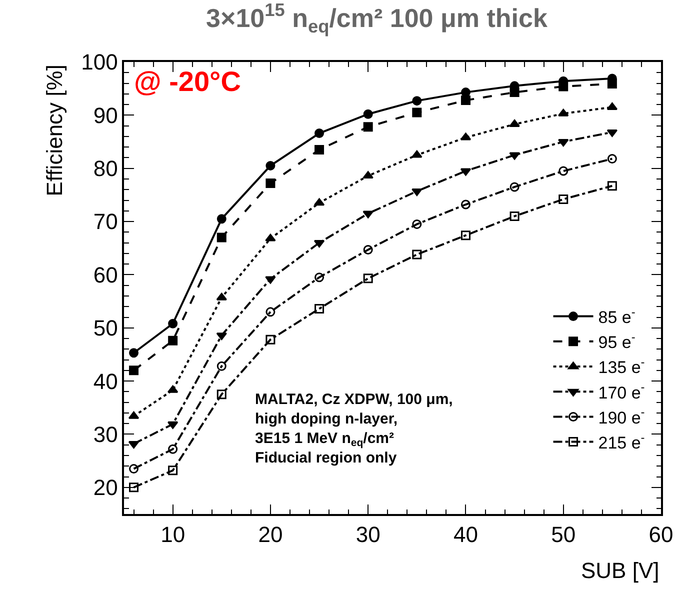 The height and width of the screenshot is (591, 685). What do you see at coordinates (620, 570) in the screenshot?
I see `x-axis-title: SUB [V]` at bounding box center [620, 570].